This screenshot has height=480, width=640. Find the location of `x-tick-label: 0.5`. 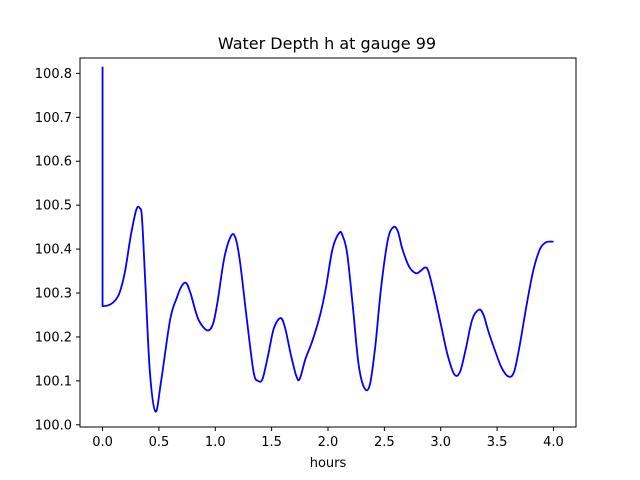

x-tick-label: 0.5 is located at coordinates (159, 442).